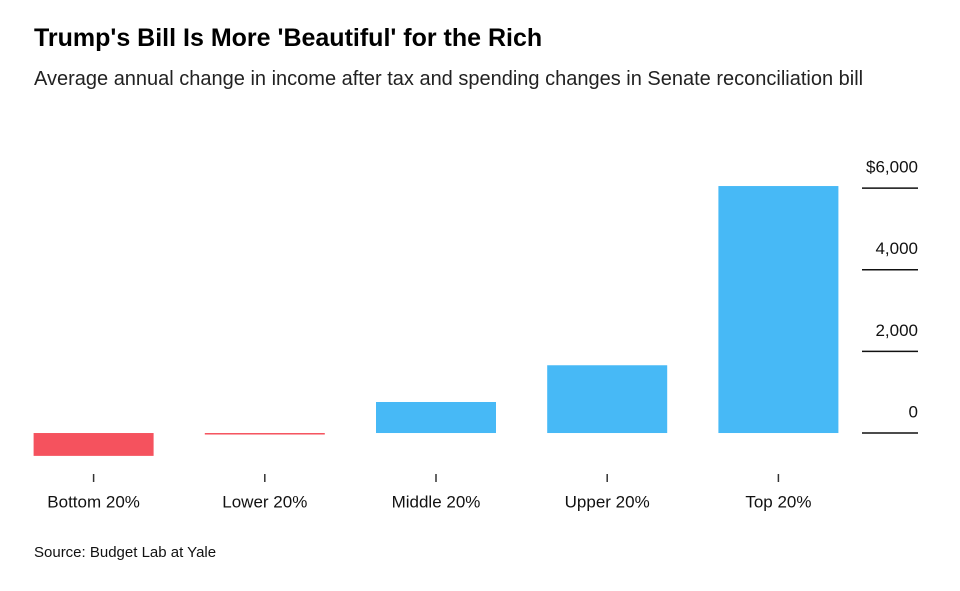  What do you see at coordinates (892, 167) in the screenshot?
I see `y-tick-label: $6,000` at bounding box center [892, 167].